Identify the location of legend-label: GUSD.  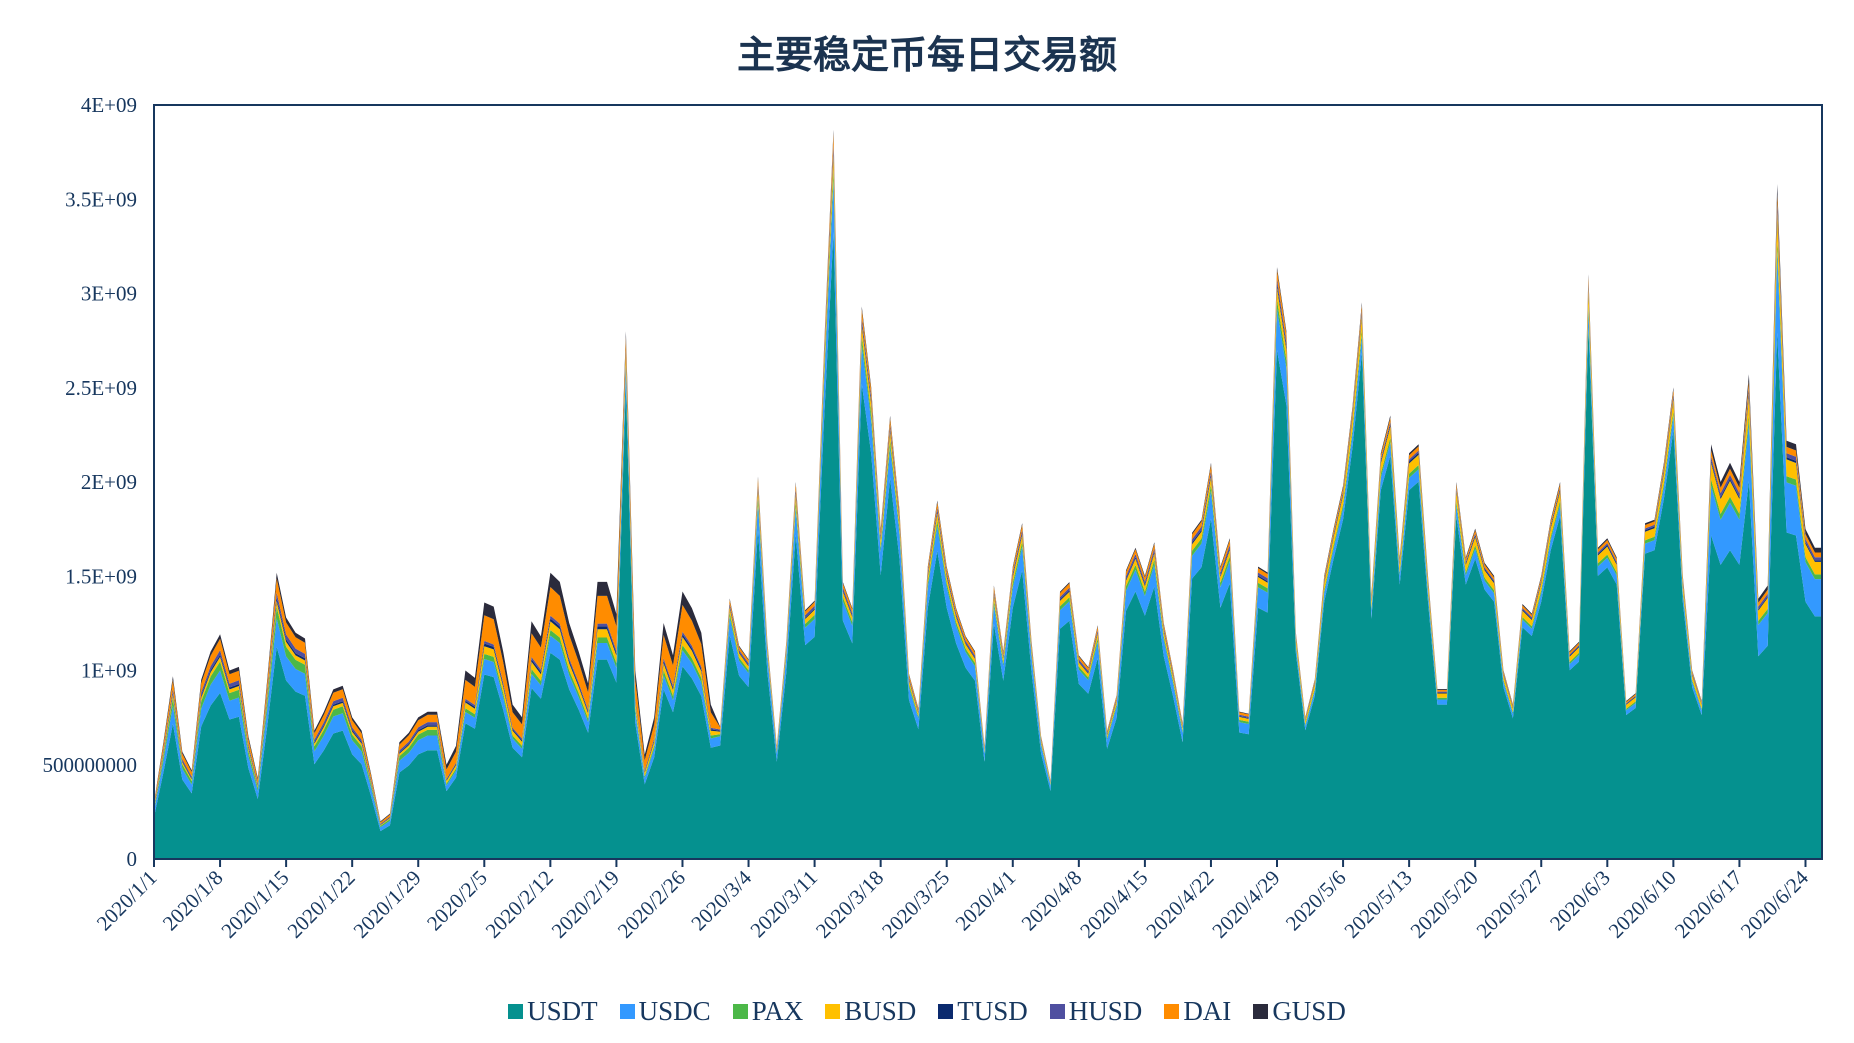
(1309, 1011).